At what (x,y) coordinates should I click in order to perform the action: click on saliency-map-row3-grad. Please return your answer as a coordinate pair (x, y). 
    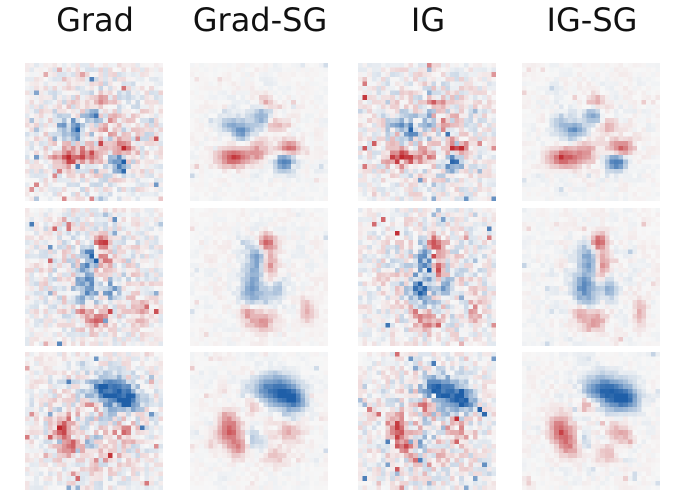
    Looking at the image, I should click on (94, 421).